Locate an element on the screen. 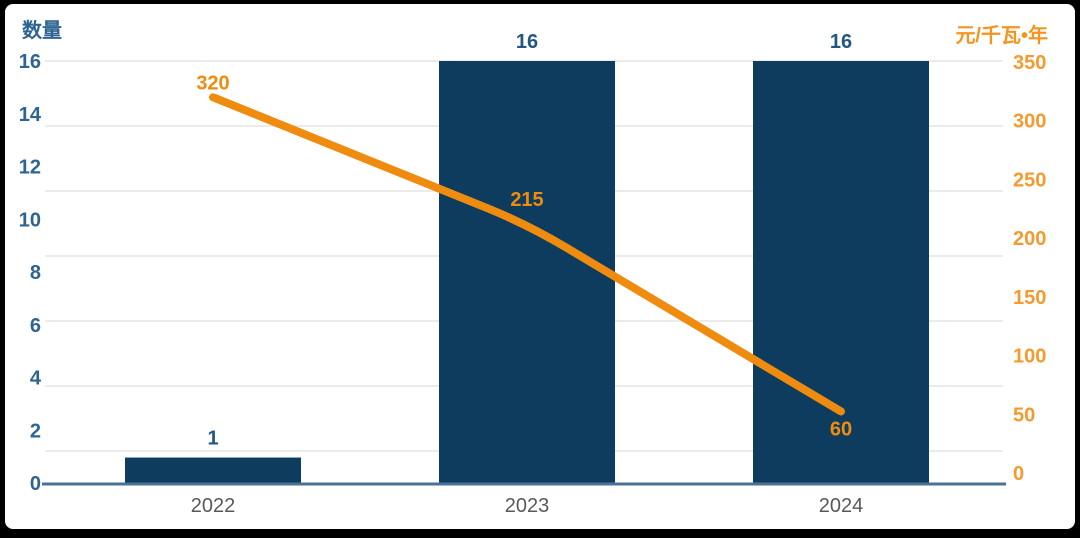  right-axis-tick-label: 50 is located at coordinates (1024, 415).